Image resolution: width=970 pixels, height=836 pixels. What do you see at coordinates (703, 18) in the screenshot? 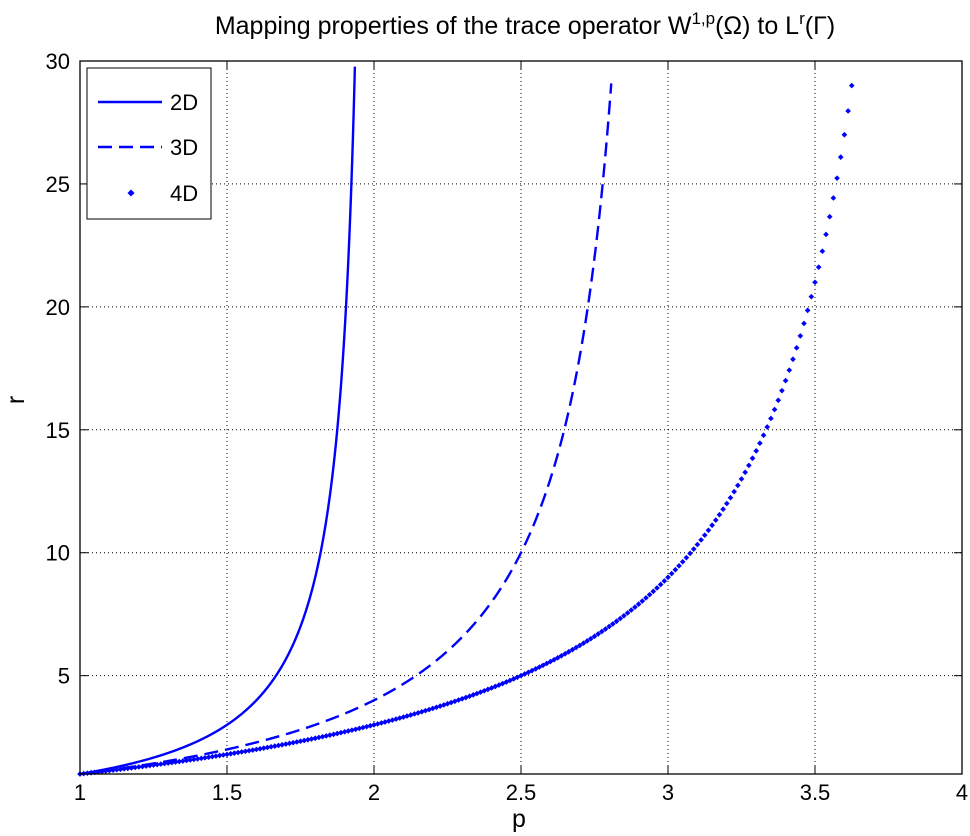
I see `title-superscript-1p: 1,p` at bounding box center [703, 18].